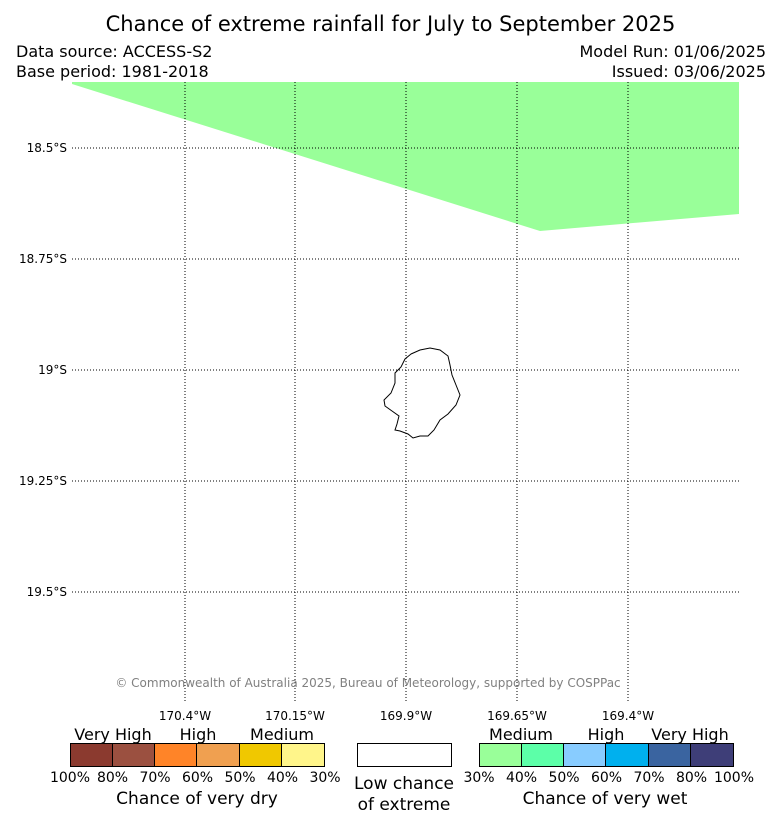 The height and width of the screenshot is (827, 781). What do you see at coordinates (197, 799) in the screenshot?
I see `dry-caption: Chance of very dry` at bounding box center [197, 799].